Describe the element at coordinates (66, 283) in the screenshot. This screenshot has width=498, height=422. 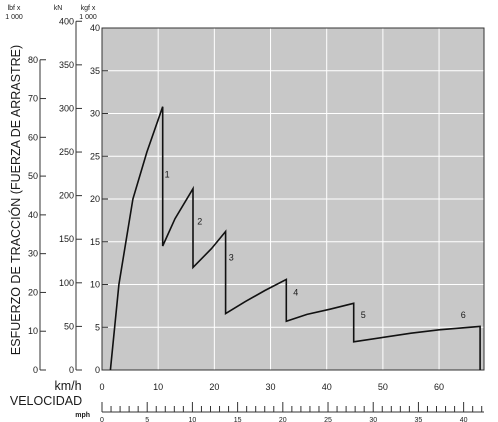
I see `y-tick-label: 100` at that location.